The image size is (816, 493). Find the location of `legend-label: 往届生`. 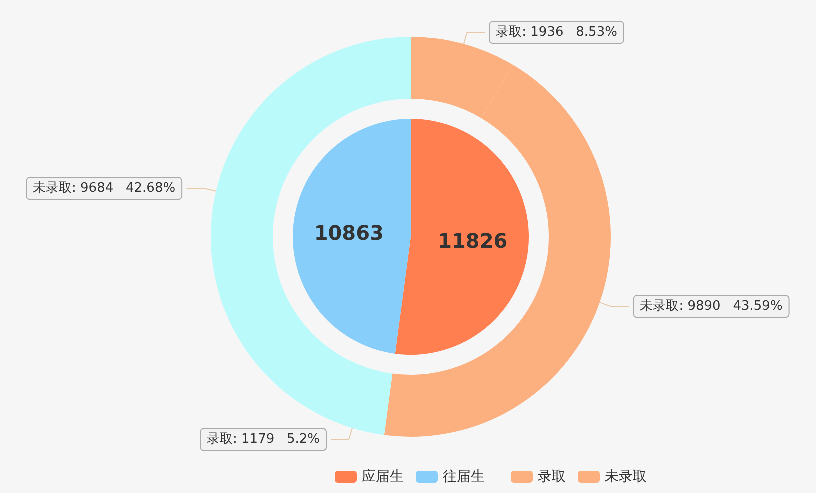

legend-label: 往届生 is located at coordinates (464, 477).